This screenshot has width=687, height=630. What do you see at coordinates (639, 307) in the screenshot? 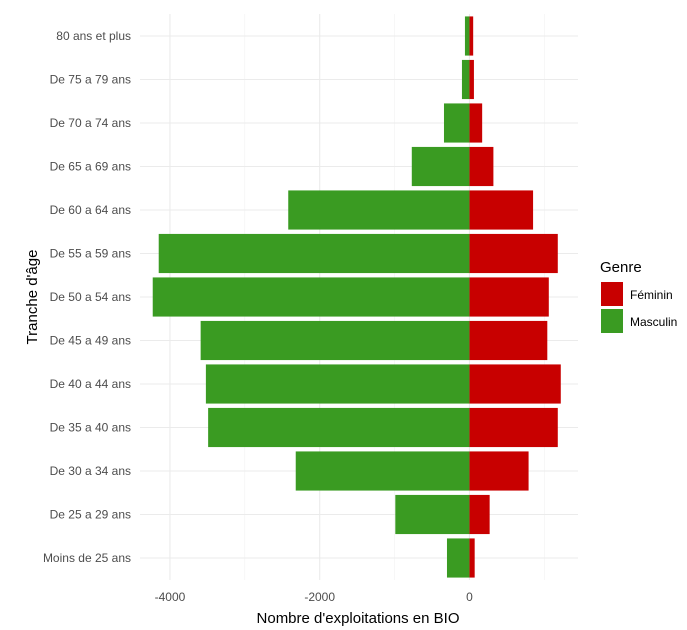
I see `legend-items: Féminin Masculin` at bounding box center [639, 307].